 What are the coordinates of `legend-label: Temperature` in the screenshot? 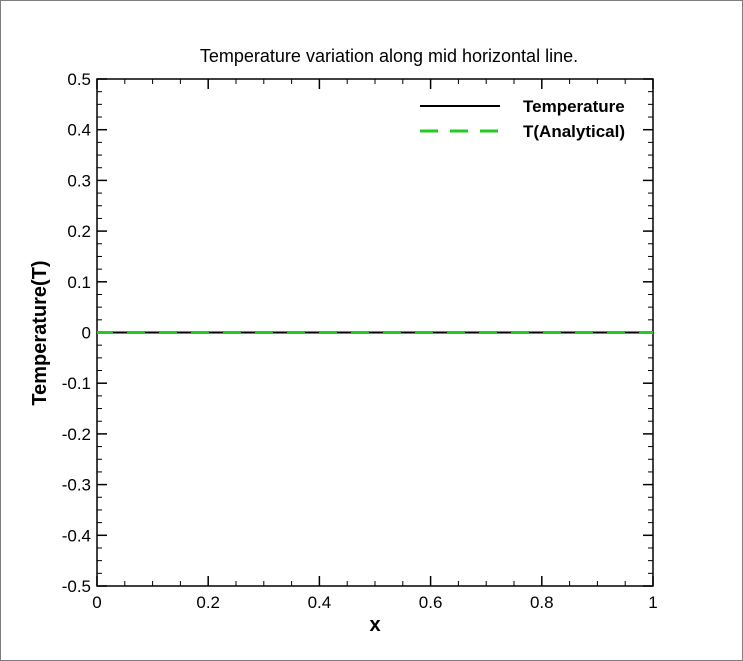 It's located at (574, 106).